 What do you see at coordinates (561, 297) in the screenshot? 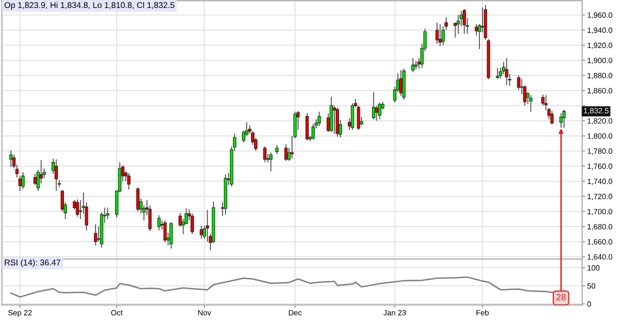
I see `annotation: 28` at bounding box center [561, 297].